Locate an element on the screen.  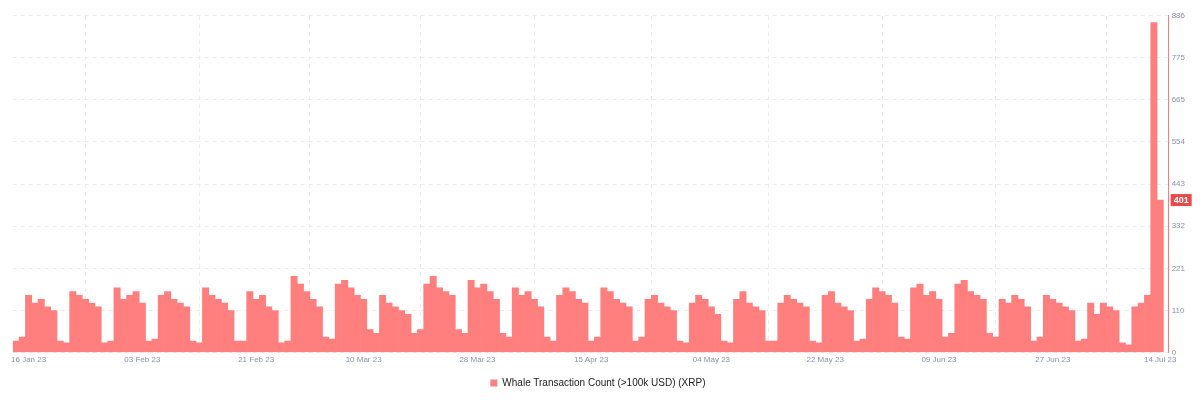
x-tick-label: 22 May 23 is located at coordinates (825, 360).